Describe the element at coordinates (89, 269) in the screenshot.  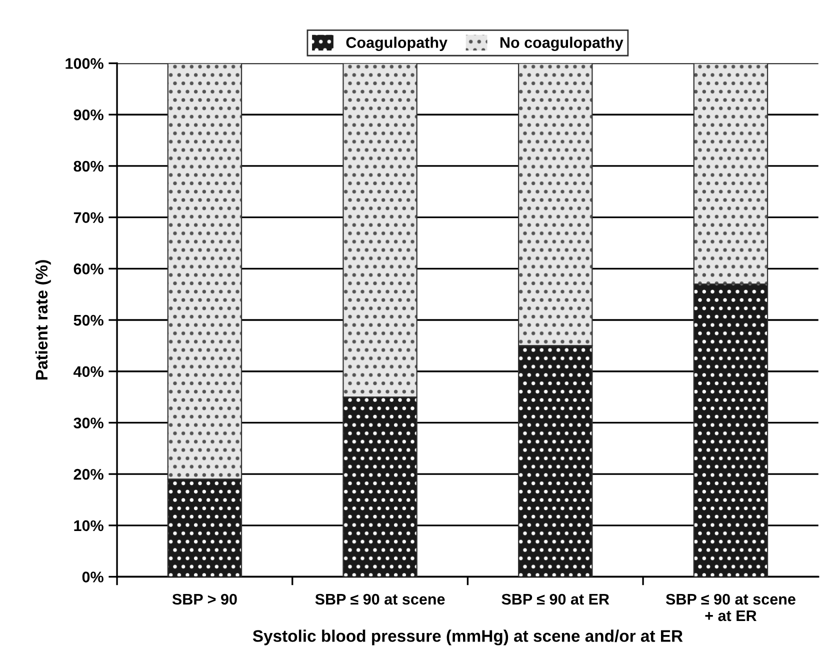
I see `y-tick-label: 60%` at that location.